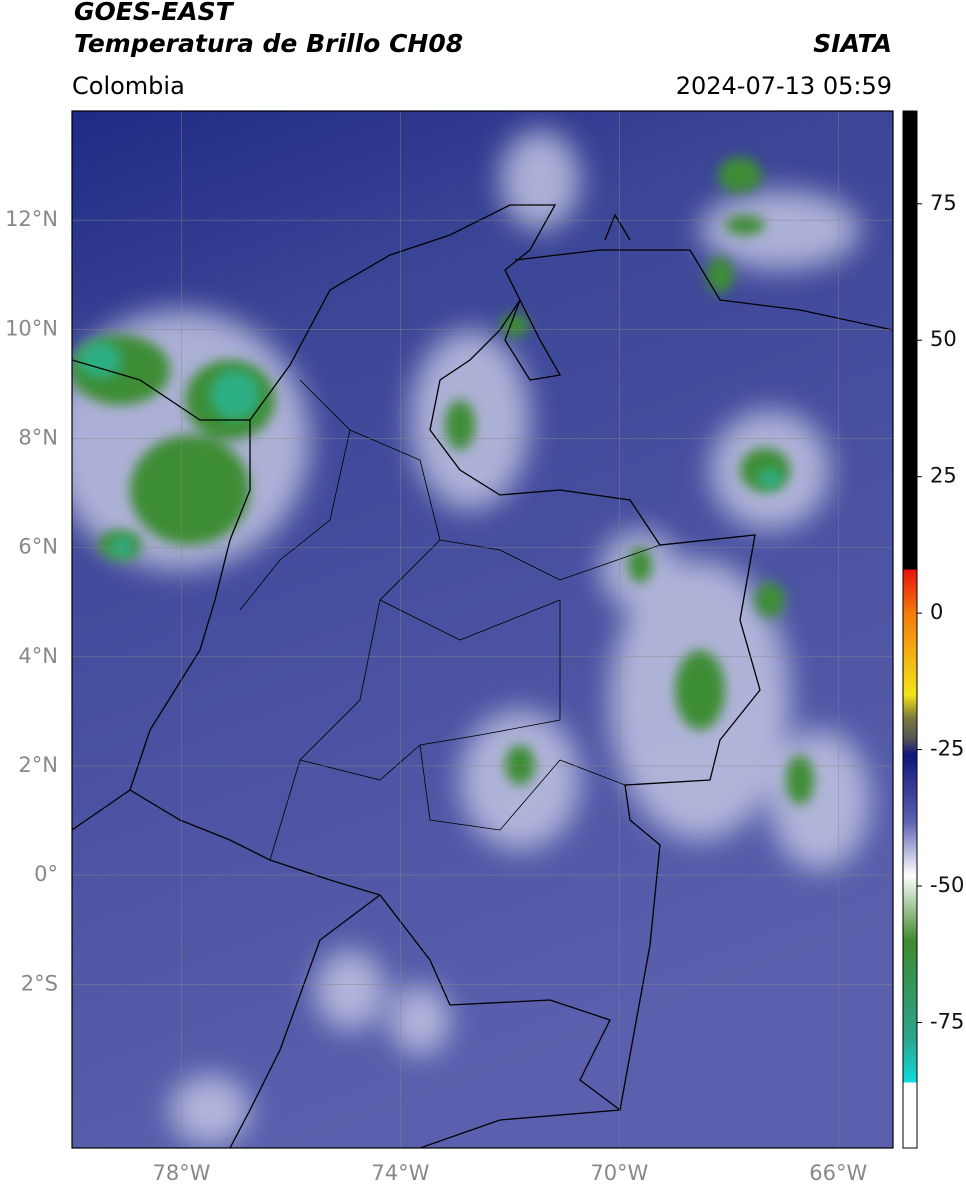 The image size is (966, 1194). What do you see at coordinates (400, 1173) in the screenshot?
I see `x-tick-label: 74°W` at bounding box center [400, 1173].